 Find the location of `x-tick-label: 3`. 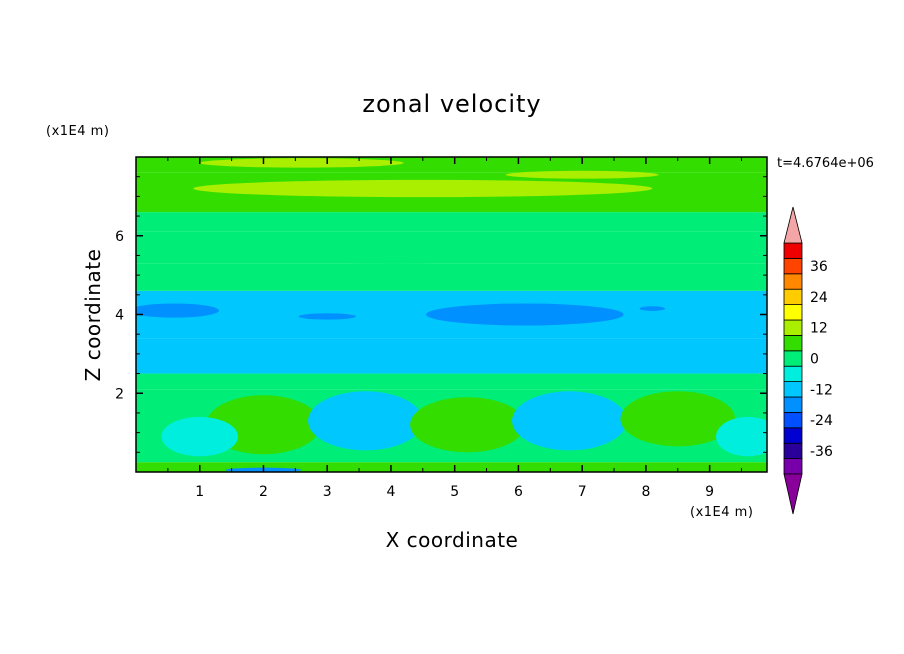

x-tick-label: 3 is located at coordinates (327, 492).